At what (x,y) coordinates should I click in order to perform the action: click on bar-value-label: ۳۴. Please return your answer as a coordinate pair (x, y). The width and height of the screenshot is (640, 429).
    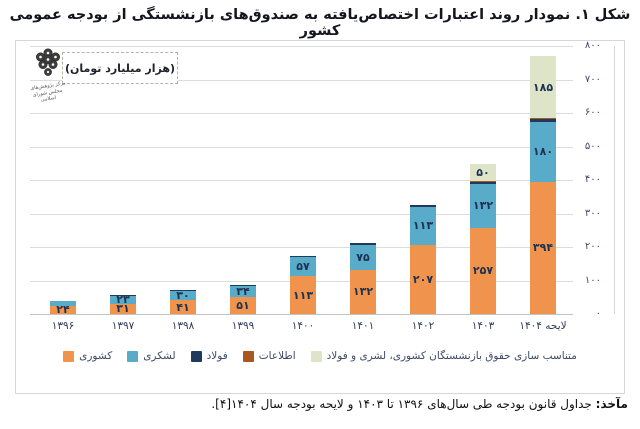
    Looking at the image, I should click on (243, 291).